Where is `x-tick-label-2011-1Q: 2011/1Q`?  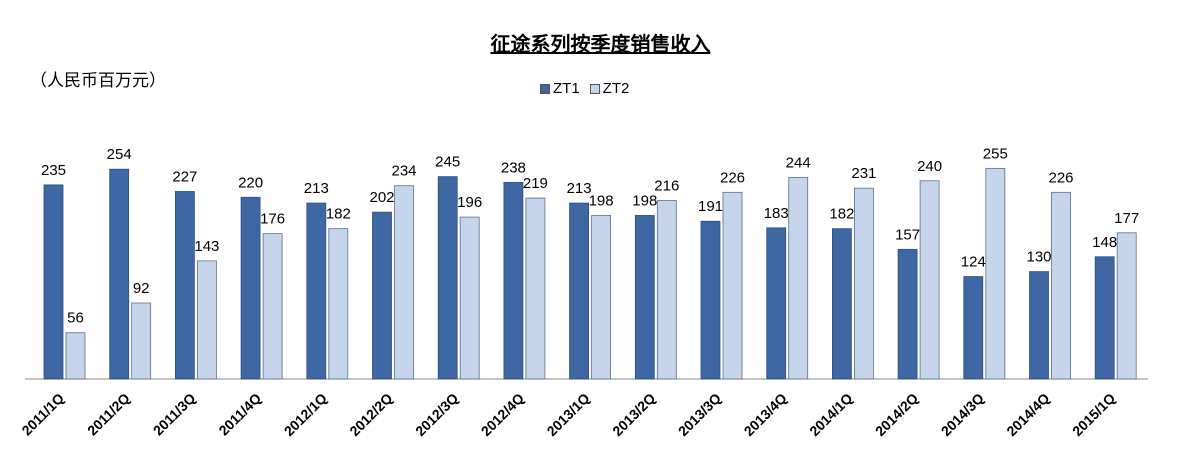 x-tick-label-2011-1Q: 2011/1Q is located at coordinates (42, 414).